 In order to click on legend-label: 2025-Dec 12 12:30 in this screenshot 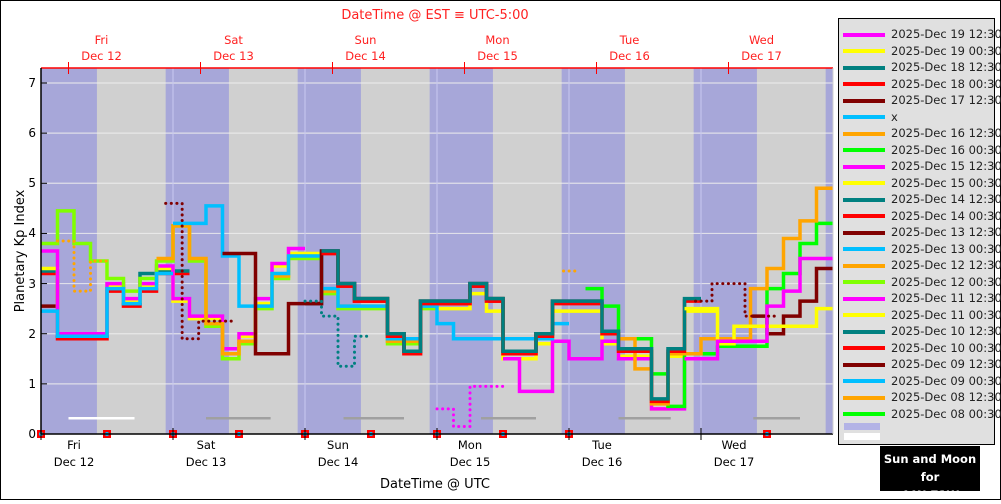, I will do `click(946, 265)`.